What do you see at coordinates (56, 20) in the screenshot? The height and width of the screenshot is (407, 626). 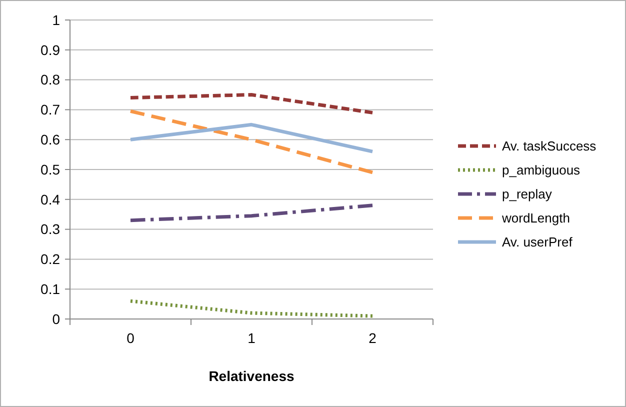 I see `y-tick-label: 1` at bounding box center [56, 20].